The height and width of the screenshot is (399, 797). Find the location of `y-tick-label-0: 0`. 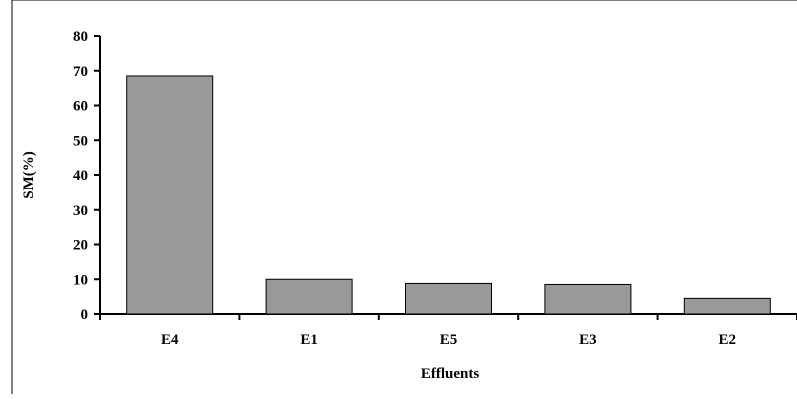

y-tick-label-0: 0 is located at coordinates (85, 315).